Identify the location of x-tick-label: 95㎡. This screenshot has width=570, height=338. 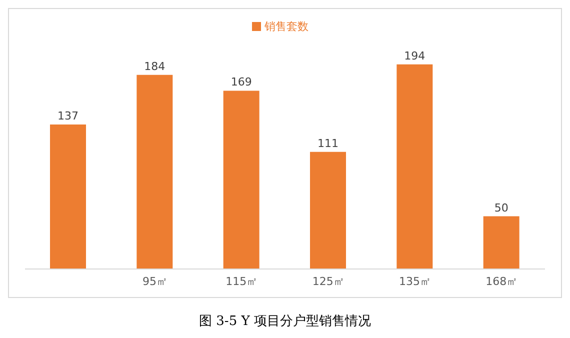
(155, 281).